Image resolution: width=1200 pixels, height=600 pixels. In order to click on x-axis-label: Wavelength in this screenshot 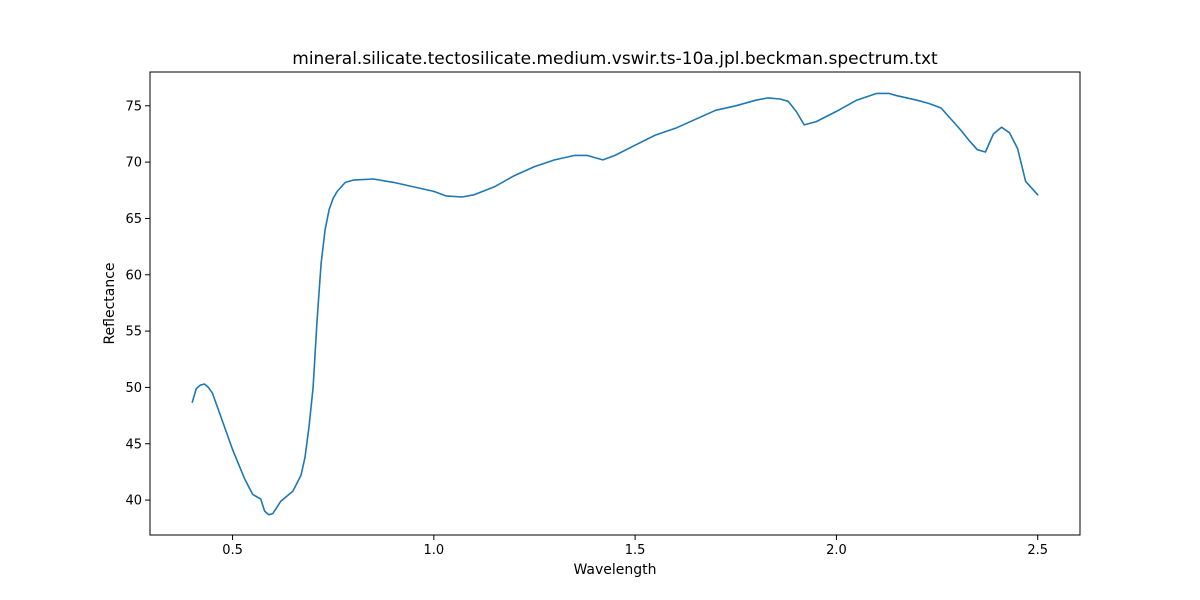, I will do `click(614, 570)`.